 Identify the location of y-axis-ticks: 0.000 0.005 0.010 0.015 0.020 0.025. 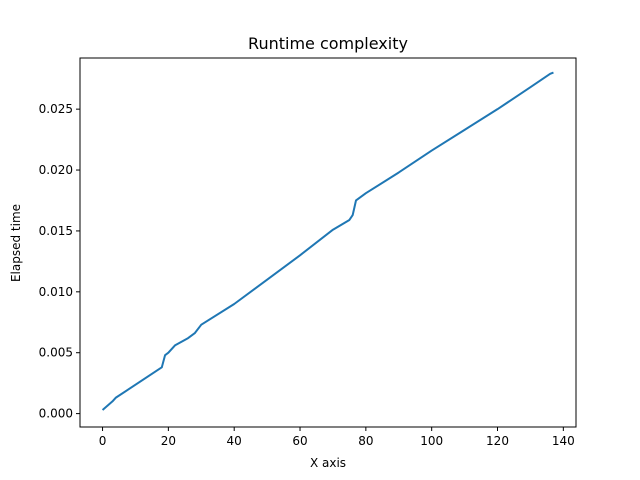
(59, 261).